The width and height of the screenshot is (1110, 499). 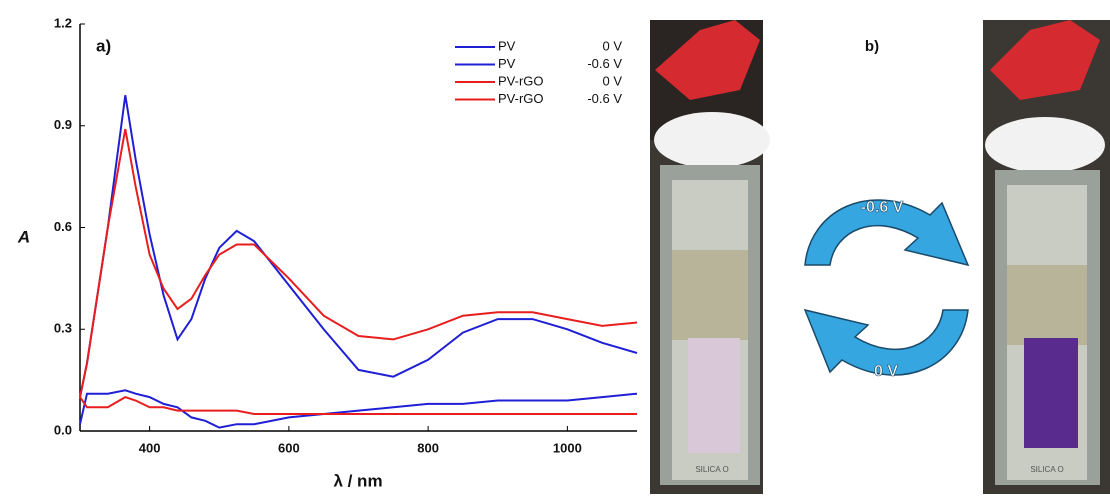 I want to click on oxidation-label: 0 V, so click(x=886, y=371).